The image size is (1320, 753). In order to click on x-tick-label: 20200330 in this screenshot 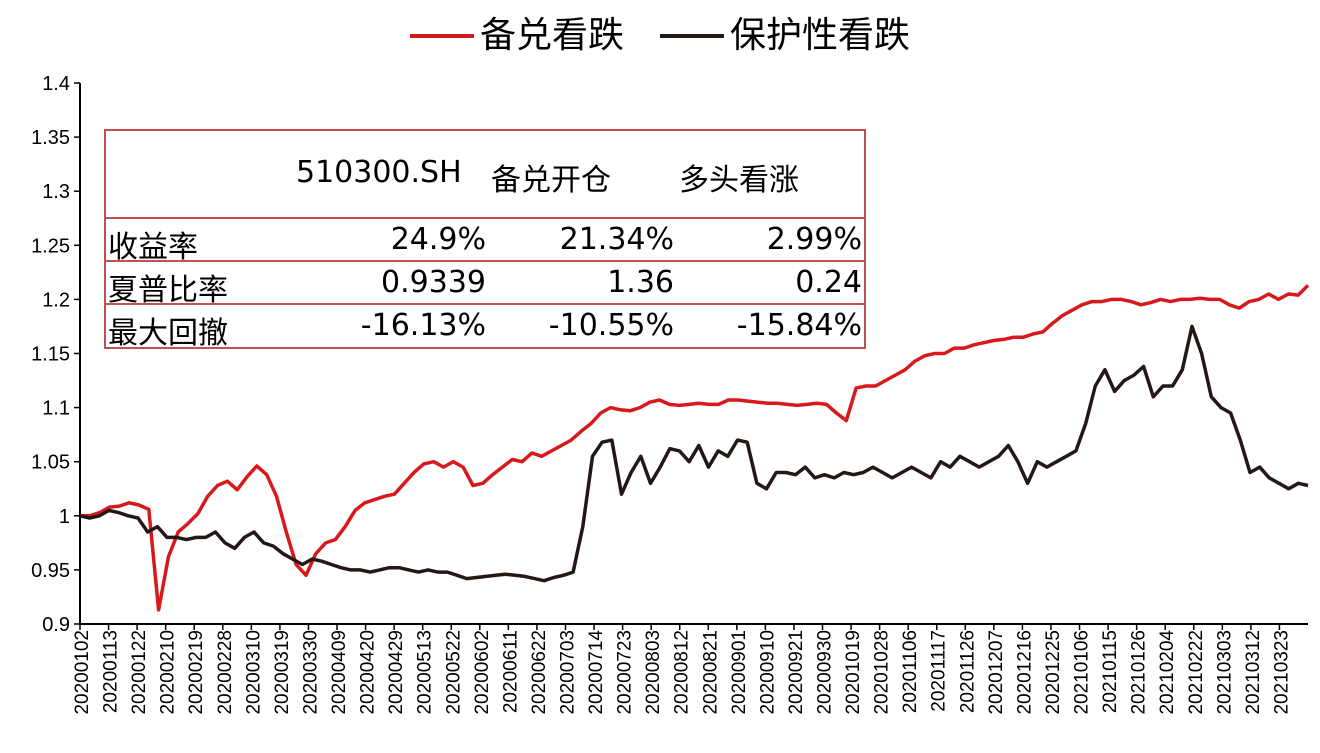, I will do `click(310, 672)`.